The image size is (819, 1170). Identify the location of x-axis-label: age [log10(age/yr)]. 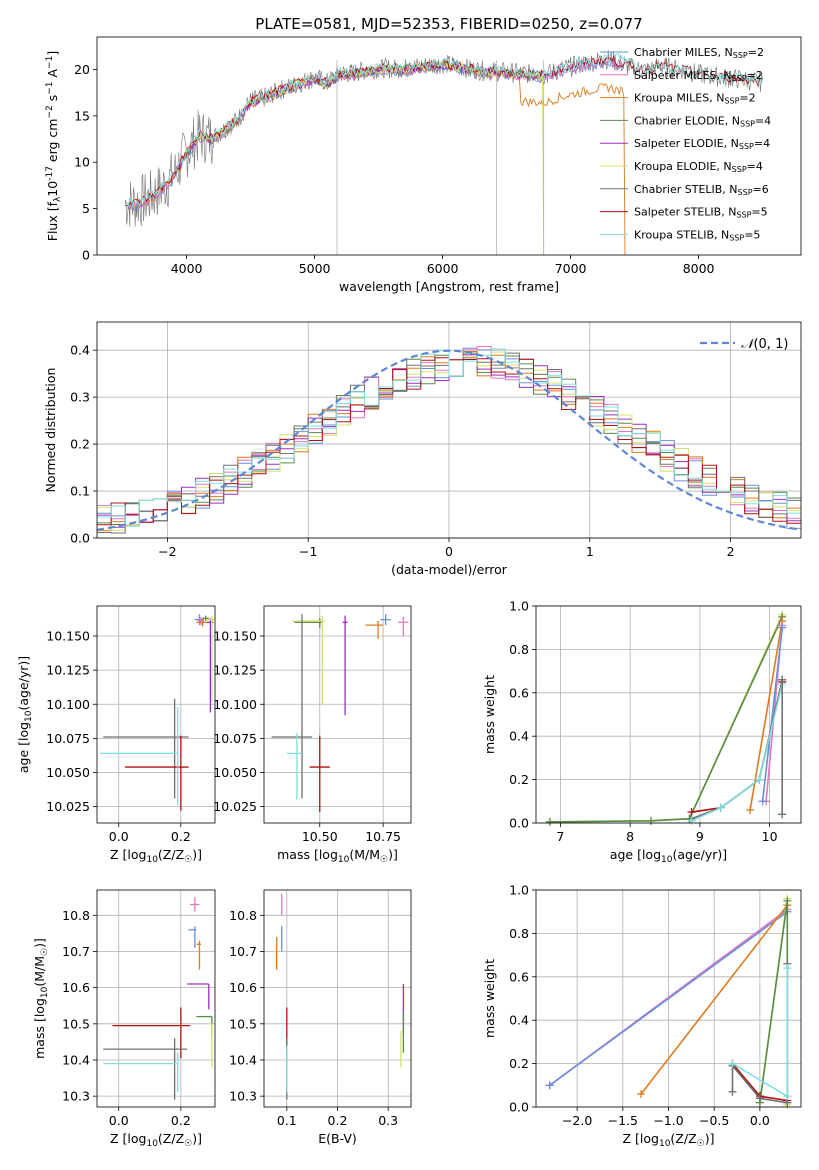
(668, 856).